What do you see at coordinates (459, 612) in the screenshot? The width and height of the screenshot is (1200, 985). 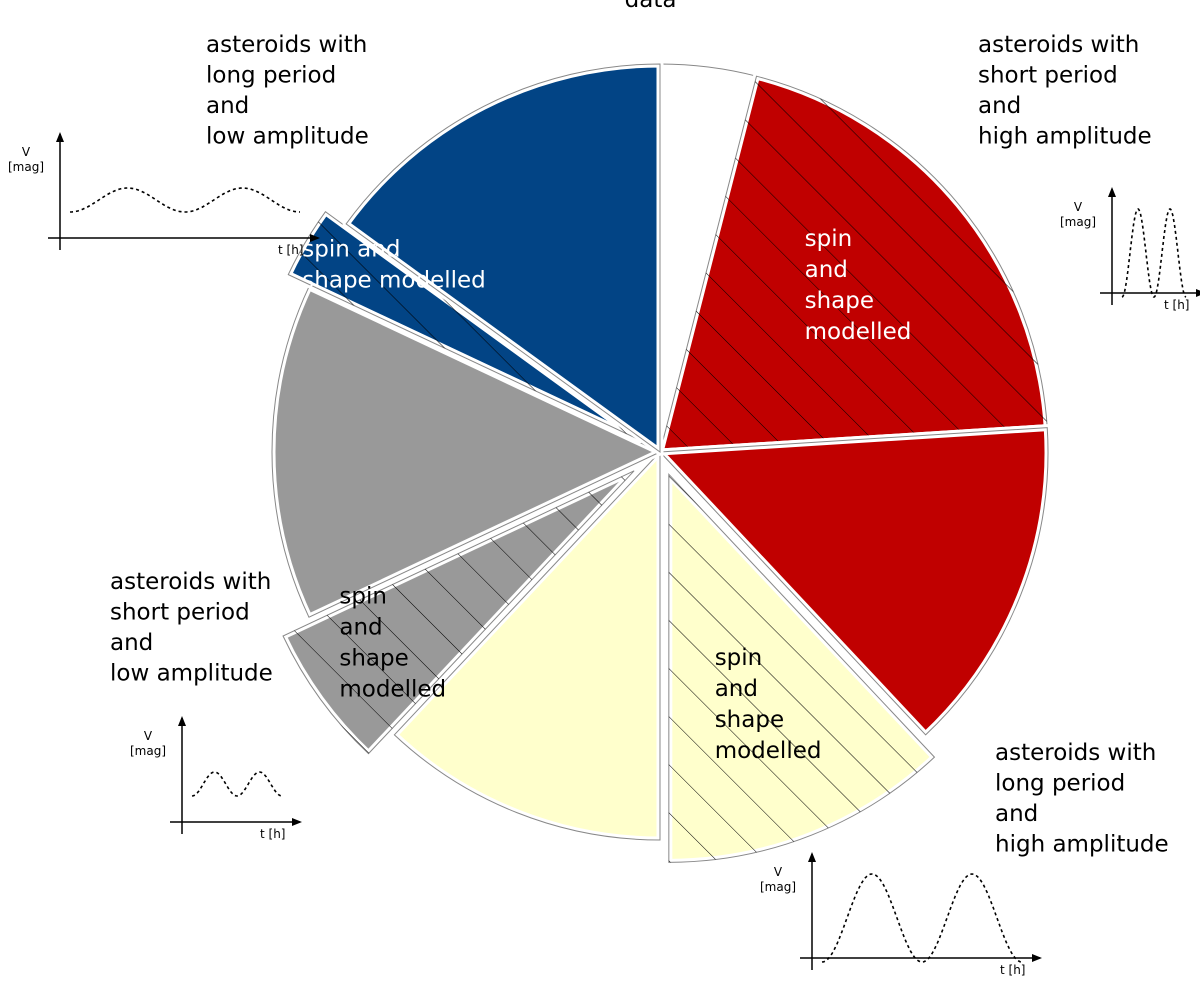 I see `slice-hatch-short-period-low-amplitude-spin-and-shape-modelled` at bounding box center [459, 612].